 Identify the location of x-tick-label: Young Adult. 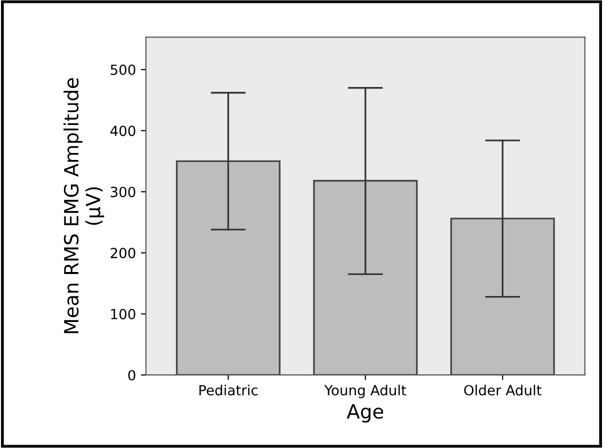
(365, 391).